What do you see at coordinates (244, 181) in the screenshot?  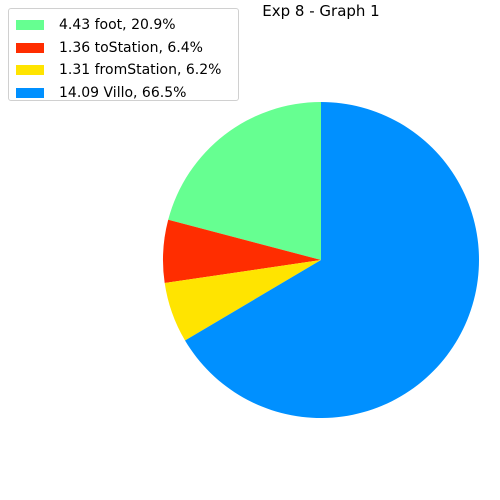 I see `pie-slice-foot` at bounding box center [244, 181].